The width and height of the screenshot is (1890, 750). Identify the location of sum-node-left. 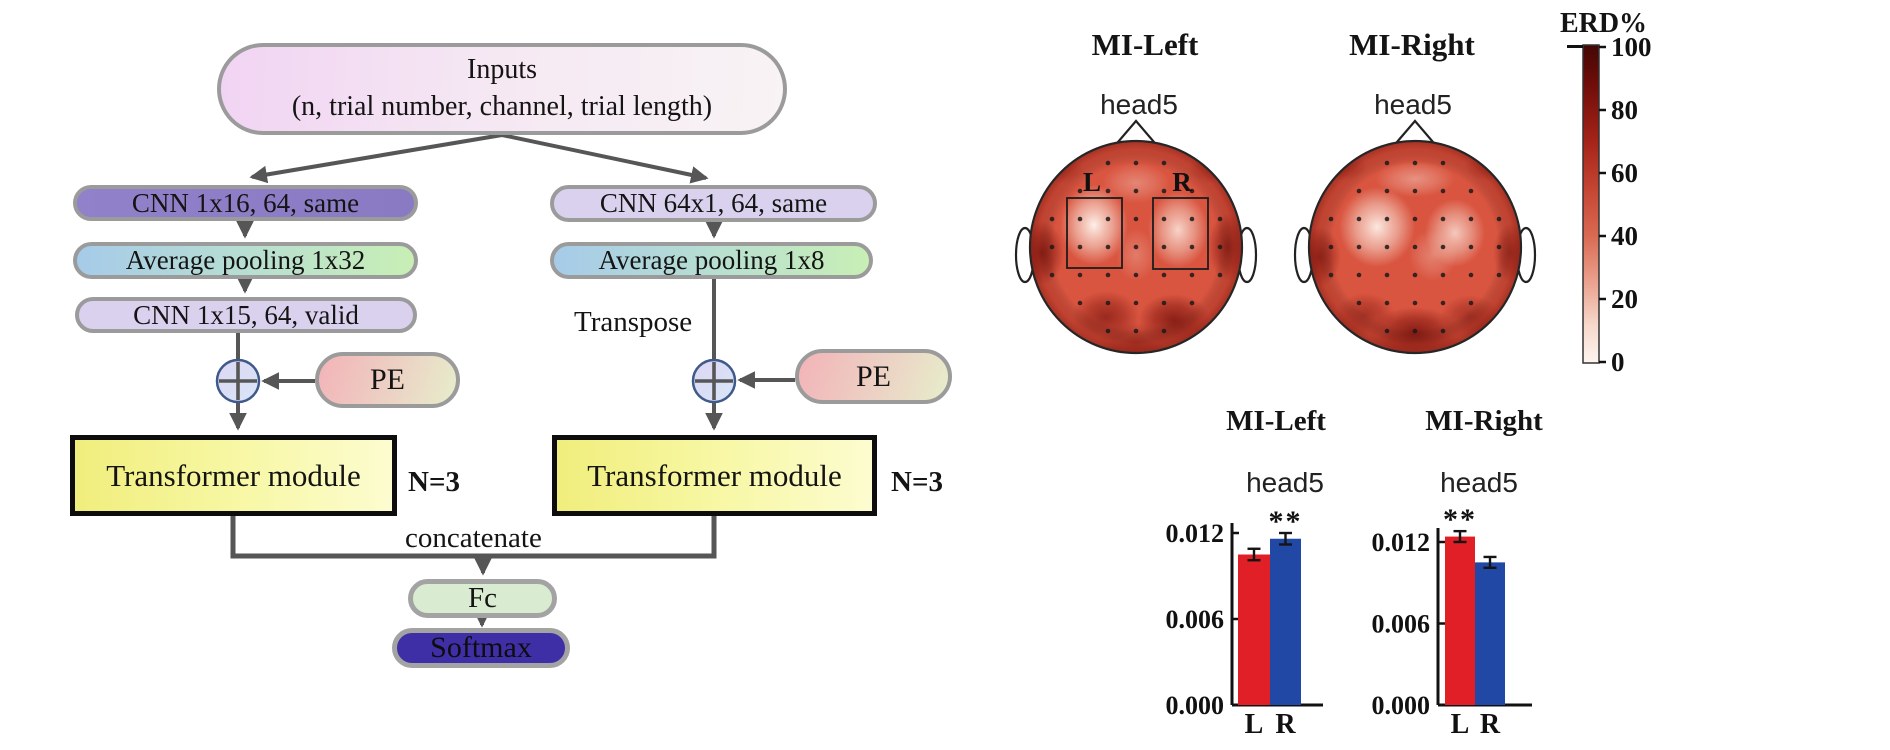
(238, 381).